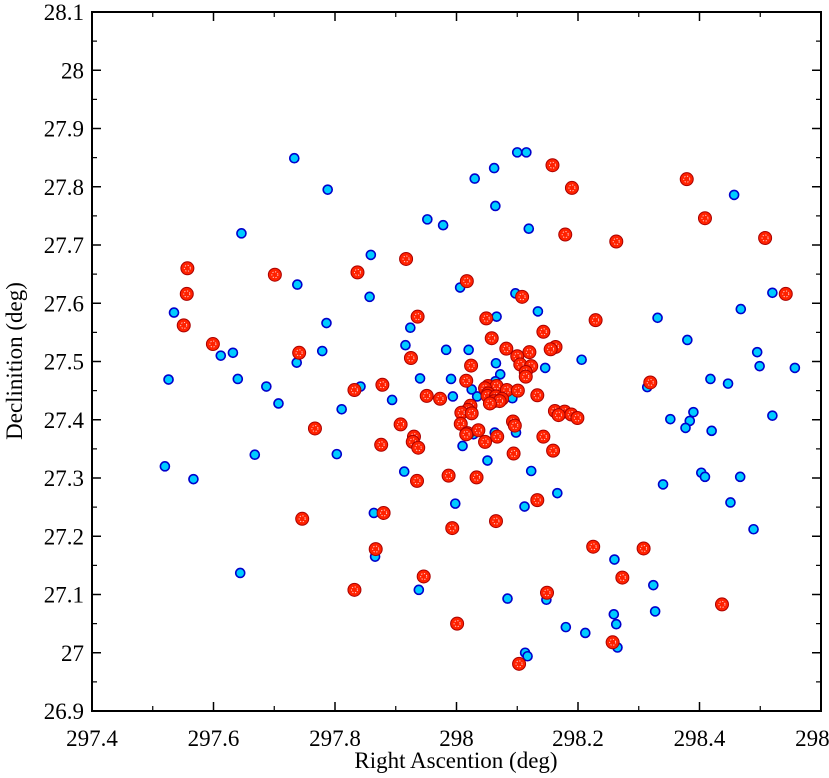 This screenshot has height=778, width=829. Describe the element at coordinates (64, 12) in the screenshot. I see `y-tick-label: 28.1` at that location.